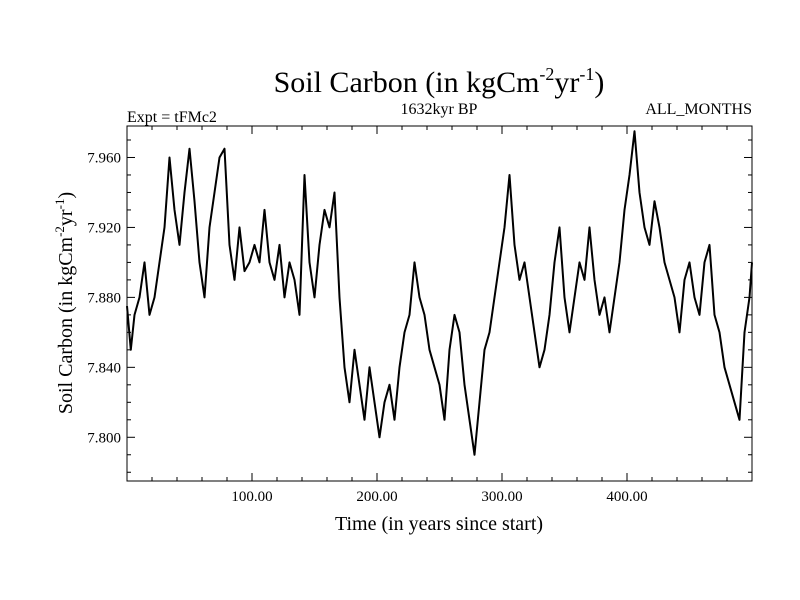 The height and width of the screenshot is (600, 800). I want to click on y-axis-label-end: ), so click(66, 195).